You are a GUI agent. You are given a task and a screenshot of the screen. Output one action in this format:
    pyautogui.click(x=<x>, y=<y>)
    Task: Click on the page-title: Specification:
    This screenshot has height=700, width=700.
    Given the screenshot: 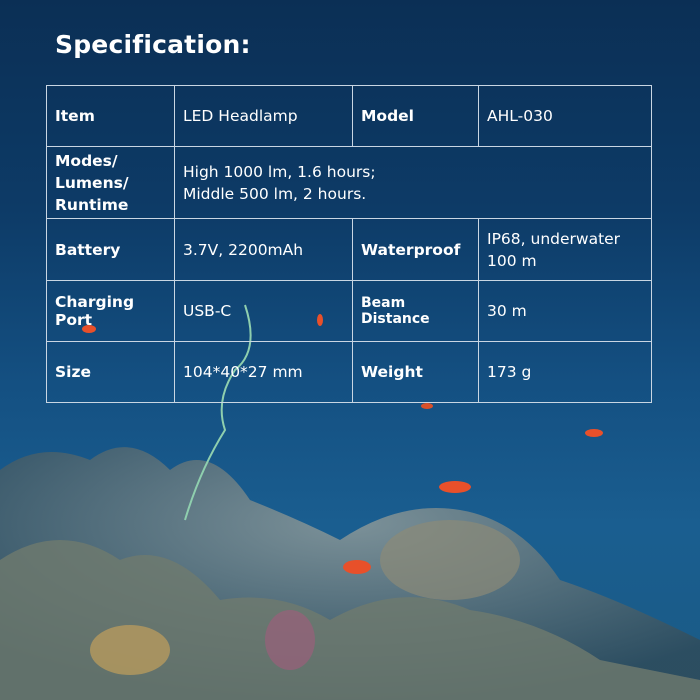 What is the action you would take?
    pyautogui.click(x=153, y=44)
    